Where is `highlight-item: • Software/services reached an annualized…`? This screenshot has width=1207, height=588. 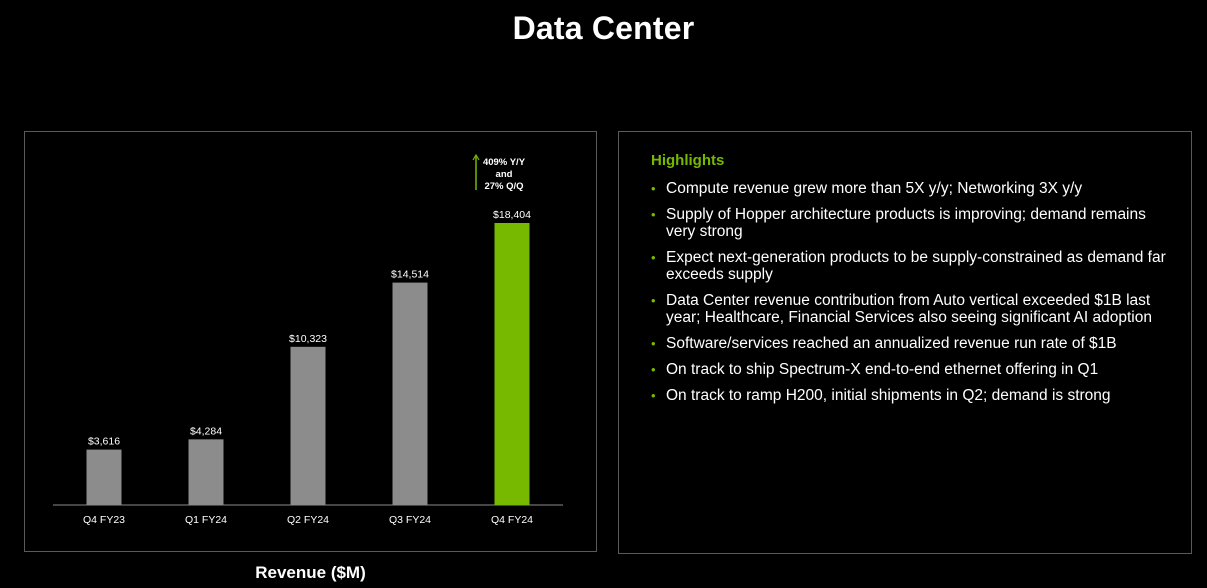 highlight-item: • Software/services reached an annualized… is located at coordinates (909, 343).